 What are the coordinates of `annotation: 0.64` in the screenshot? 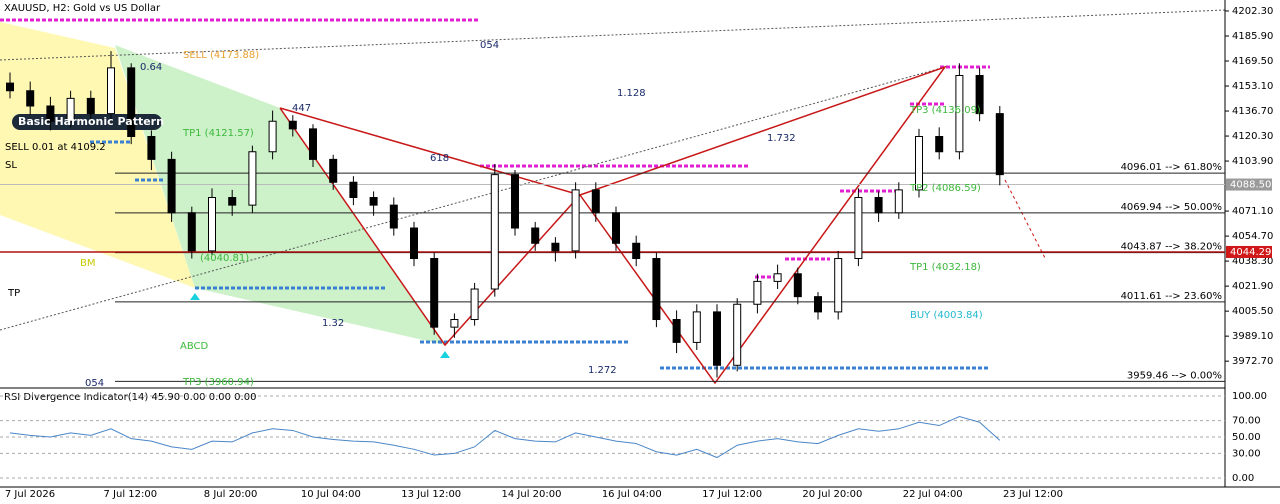 It's located at (151, 67).